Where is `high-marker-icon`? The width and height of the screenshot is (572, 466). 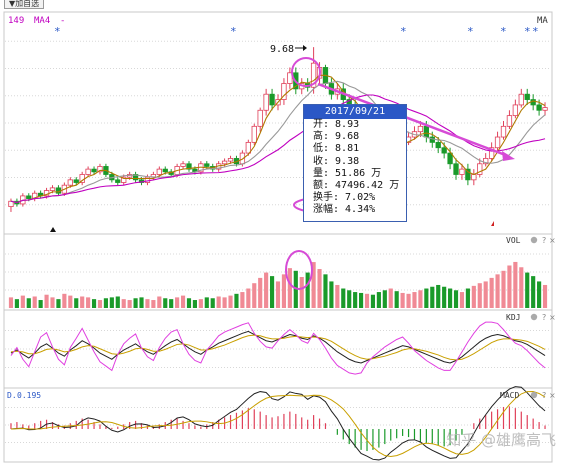
high-marker-icon is located at coordinates (492, 223).